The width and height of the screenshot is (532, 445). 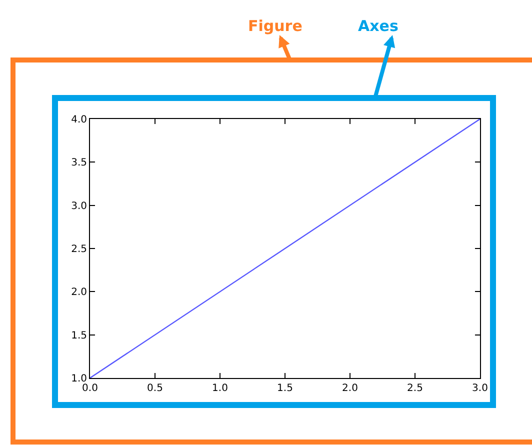 What do you see at coordinates (155, 388) in the screenshot?
I see `x-tick-label: 0.5` at bounding box center [155, 388].